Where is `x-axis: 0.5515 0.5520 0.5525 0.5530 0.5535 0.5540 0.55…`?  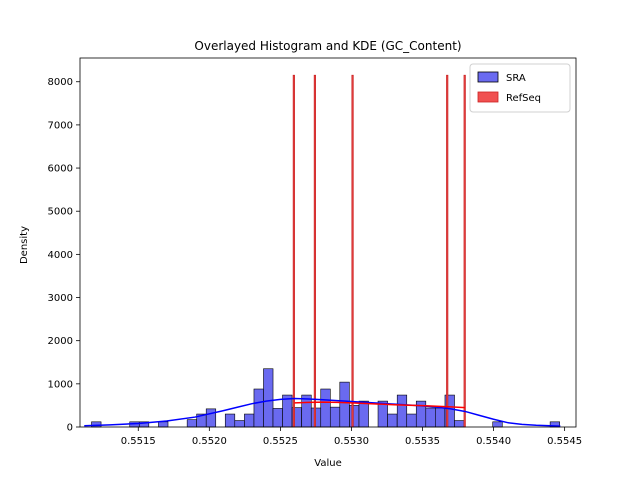 x-axis: 0.5515 0.5520 0.5525 0.5530 0.5535 0.5540 0.55… is located at coordinates (351, 437).